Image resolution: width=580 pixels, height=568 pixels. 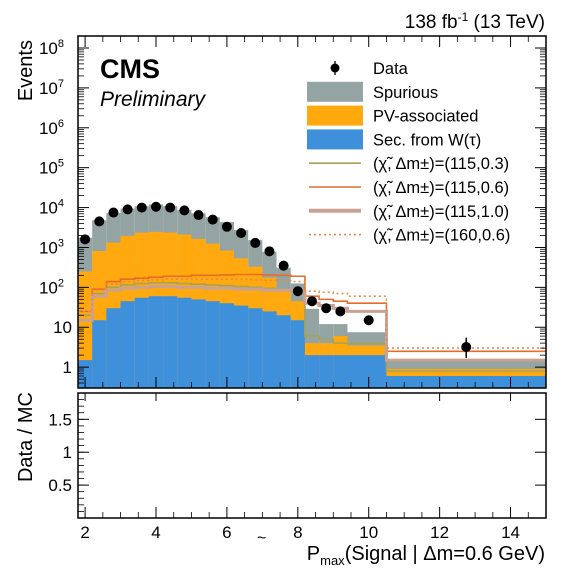 I want to click on x-tick-label: 10, so click(x=368, y=532).